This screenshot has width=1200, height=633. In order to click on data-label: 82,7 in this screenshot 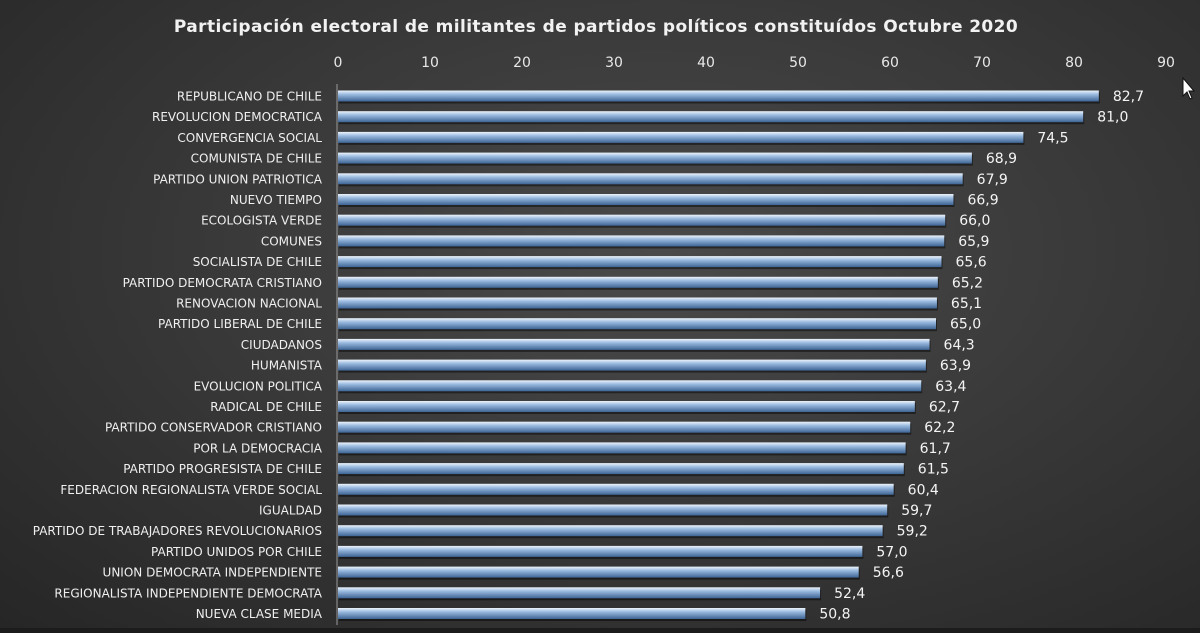, I will do `click(1128, 97)`.